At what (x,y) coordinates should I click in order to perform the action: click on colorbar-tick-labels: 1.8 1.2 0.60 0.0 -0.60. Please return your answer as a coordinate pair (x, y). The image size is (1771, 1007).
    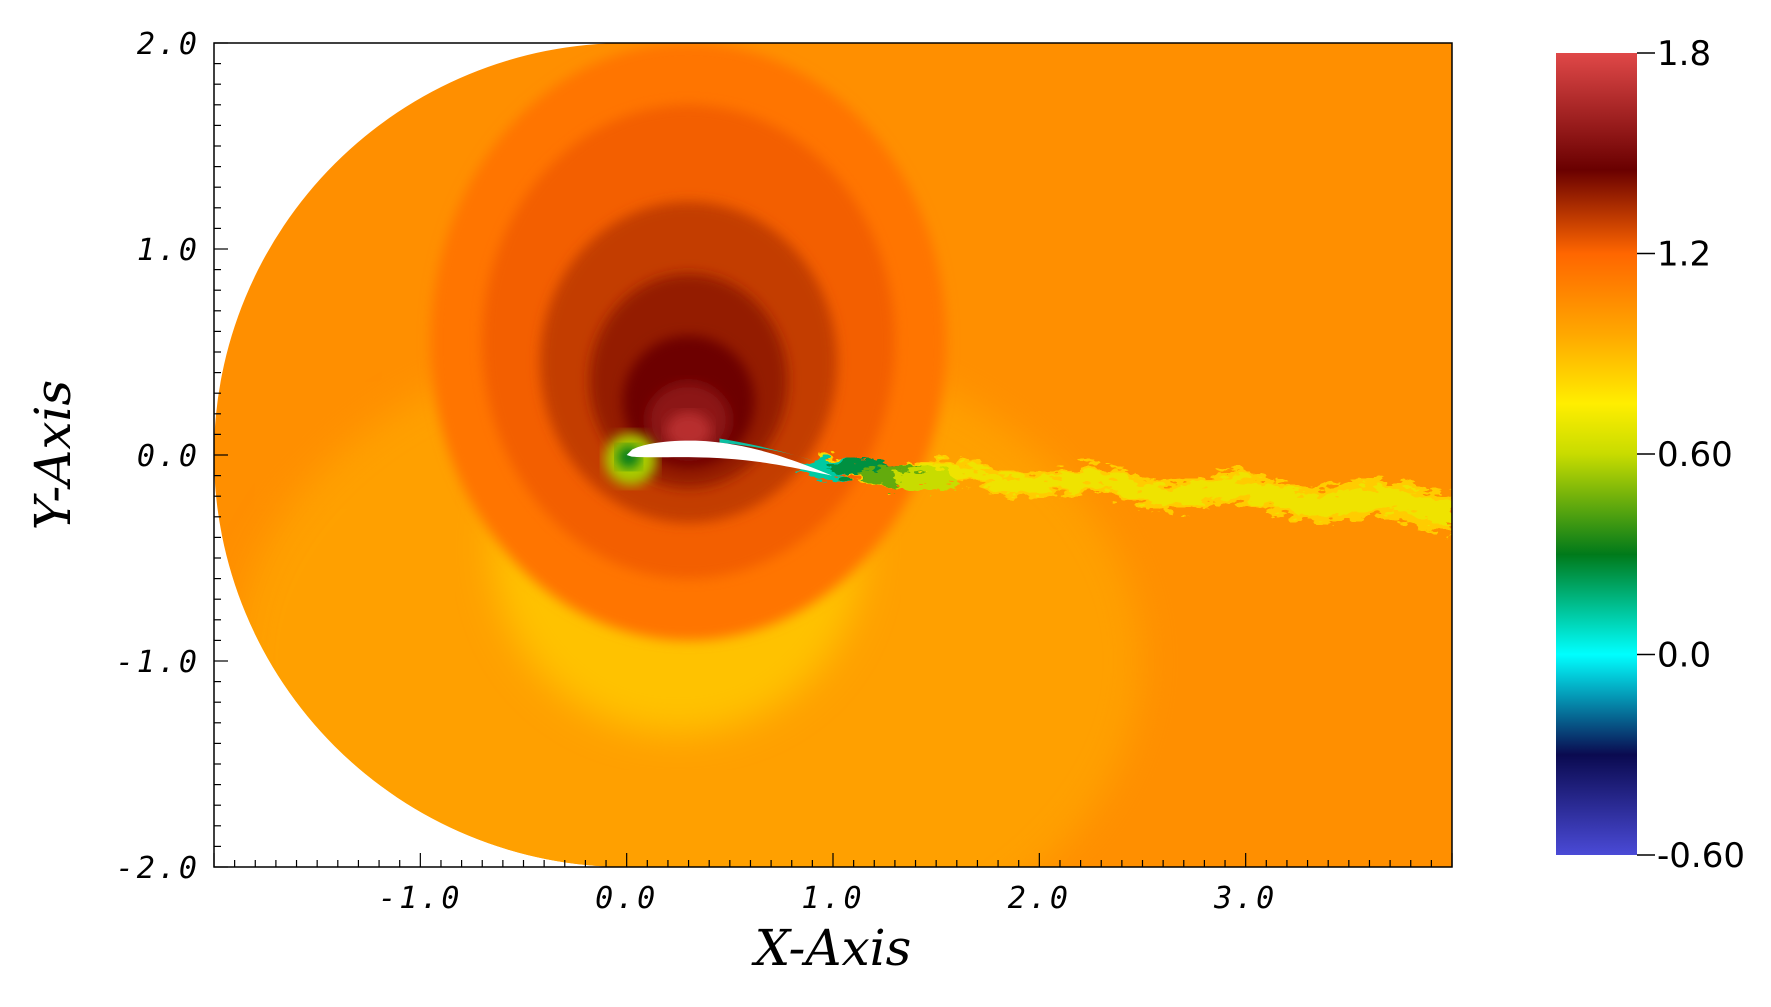
    Looking at the image, I should click on (1701, 455).